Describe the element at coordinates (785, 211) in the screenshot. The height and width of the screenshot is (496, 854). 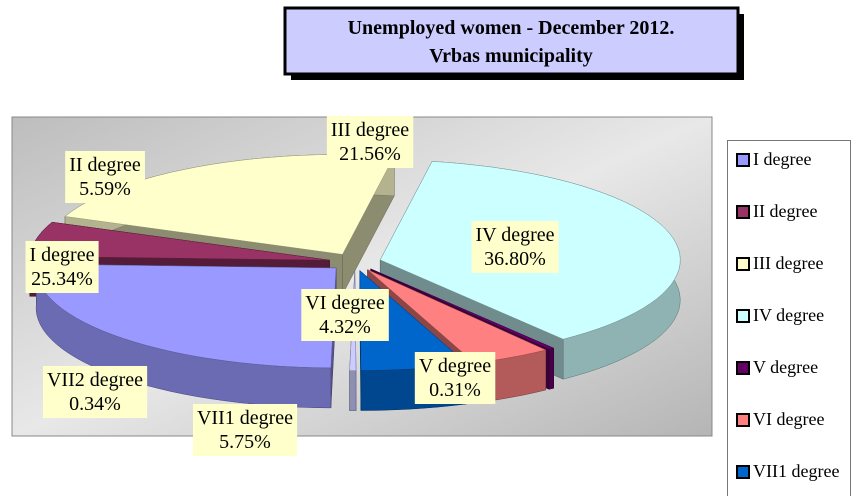
I see `legend-label: II degree` at that location.